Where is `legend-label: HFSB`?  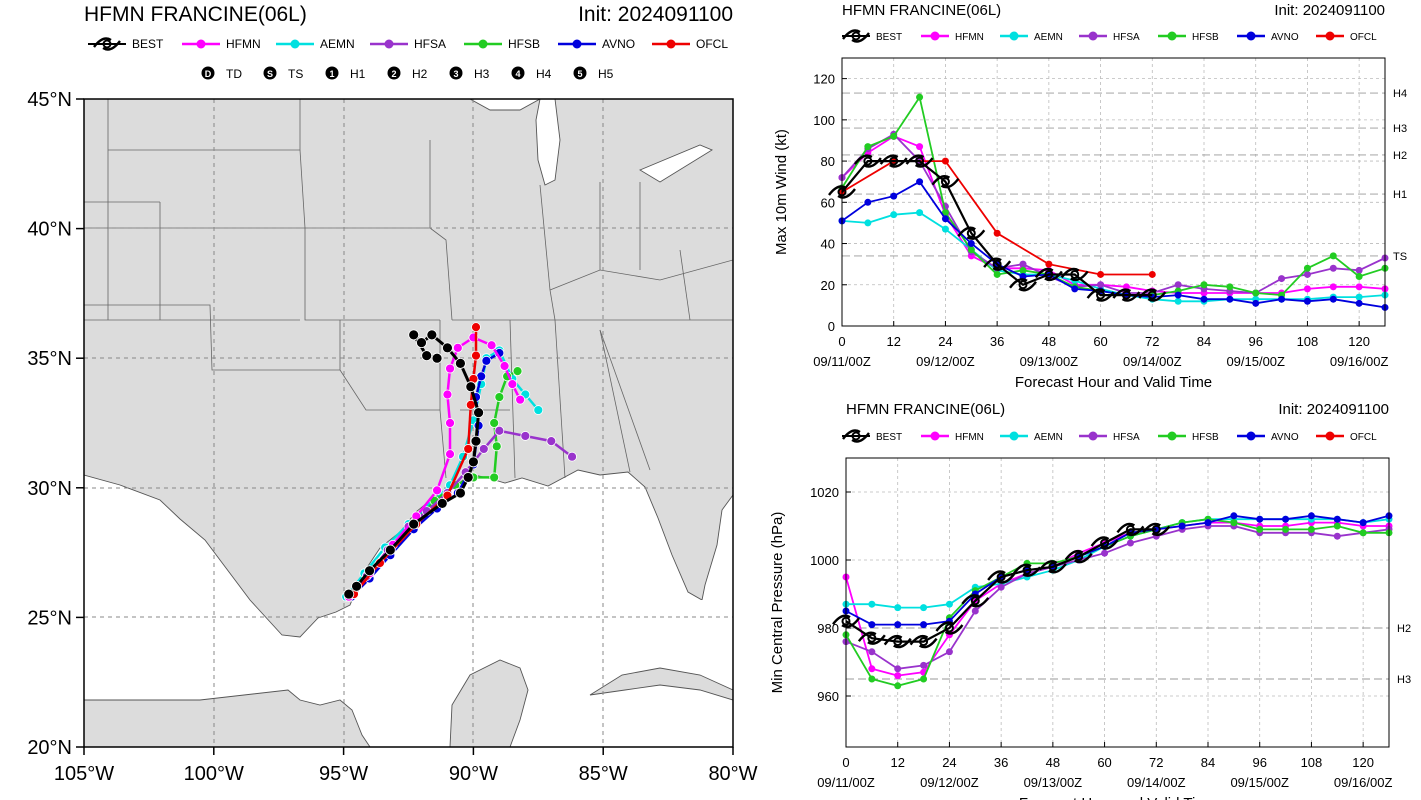 legend-label: HFSB is located at coordinates (524, 44).